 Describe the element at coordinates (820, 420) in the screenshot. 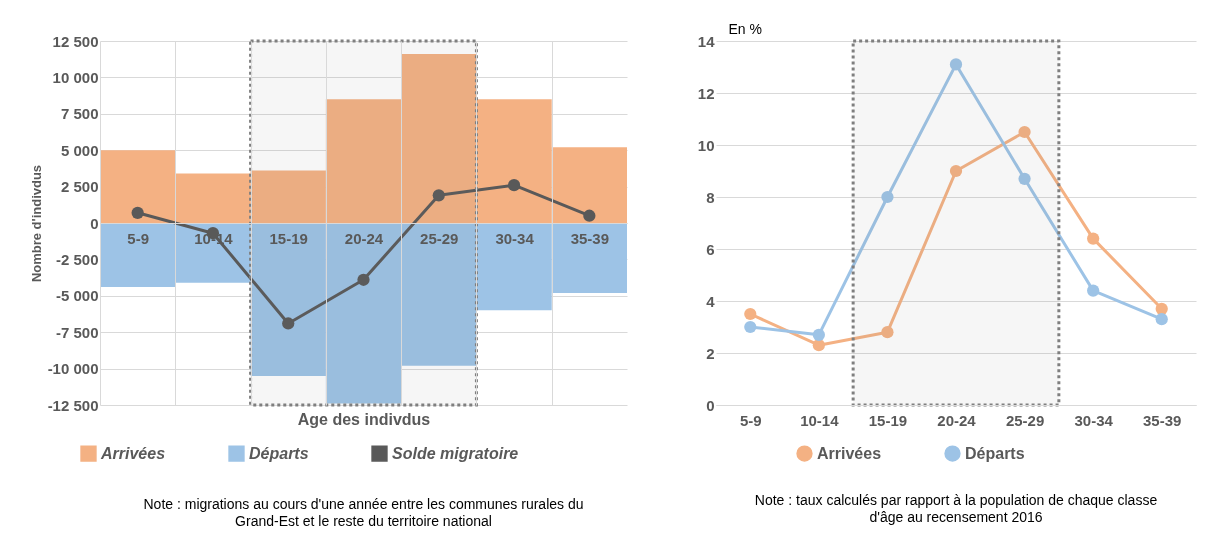

I see `x-tick-label: 10-14` at that location.